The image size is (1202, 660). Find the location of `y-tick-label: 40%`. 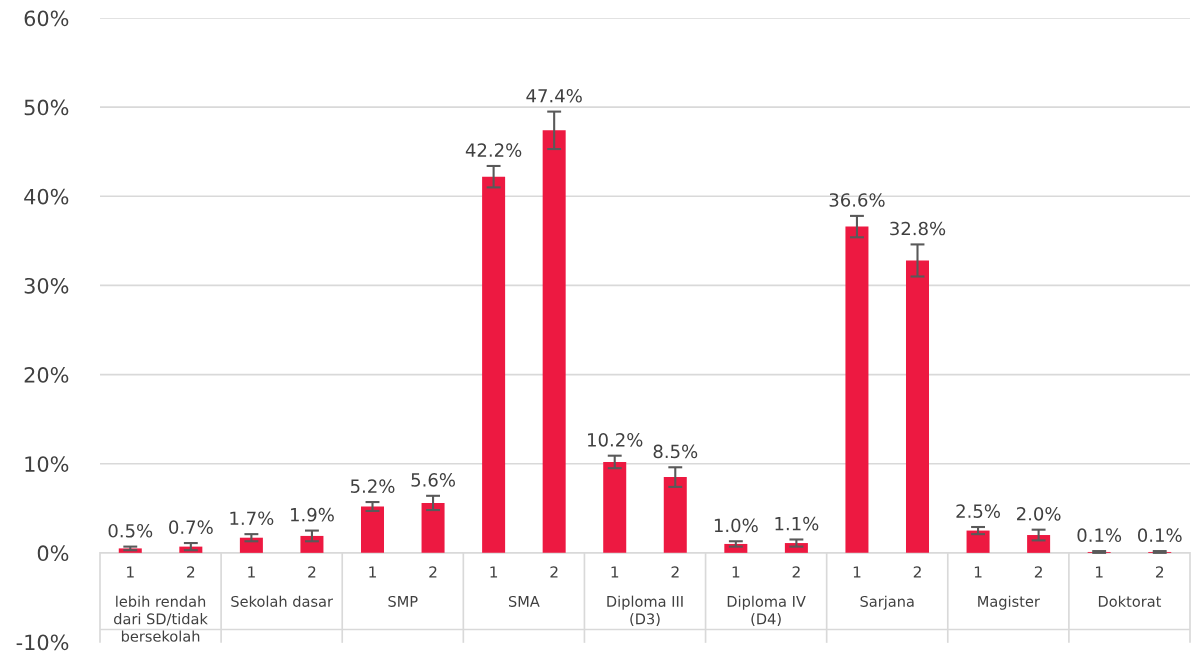

y-tick-label: 40% is located at coordinates (46, 196).